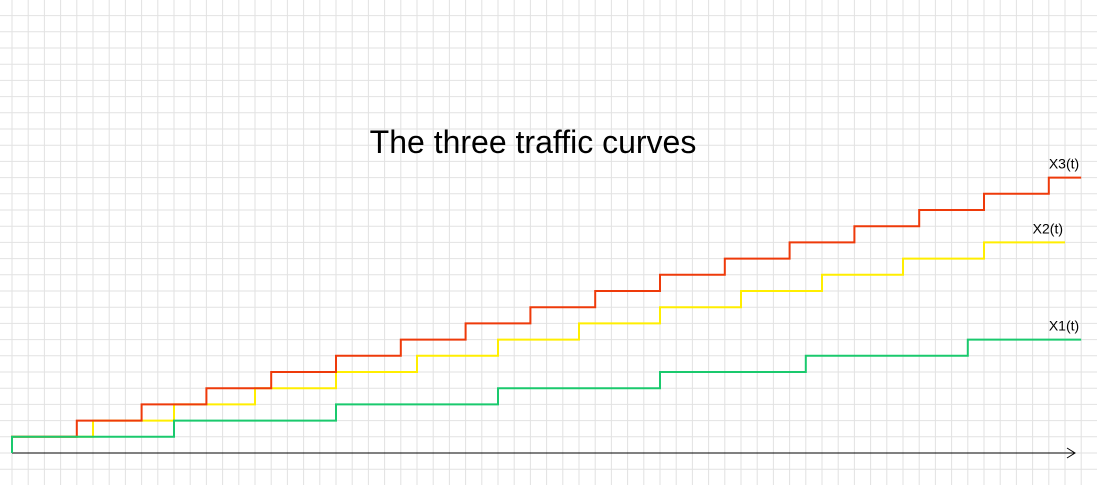 The height and width of the screenshot is (485, 1097). I want to click on series-label-x1t: X1(t), so click(1064, 326).